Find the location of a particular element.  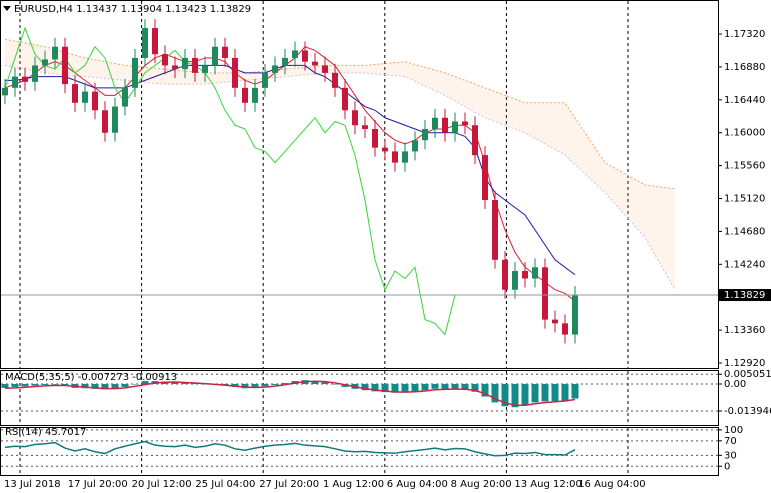

y-tick-label: 1.14240 is located at coordinates (744, 264).